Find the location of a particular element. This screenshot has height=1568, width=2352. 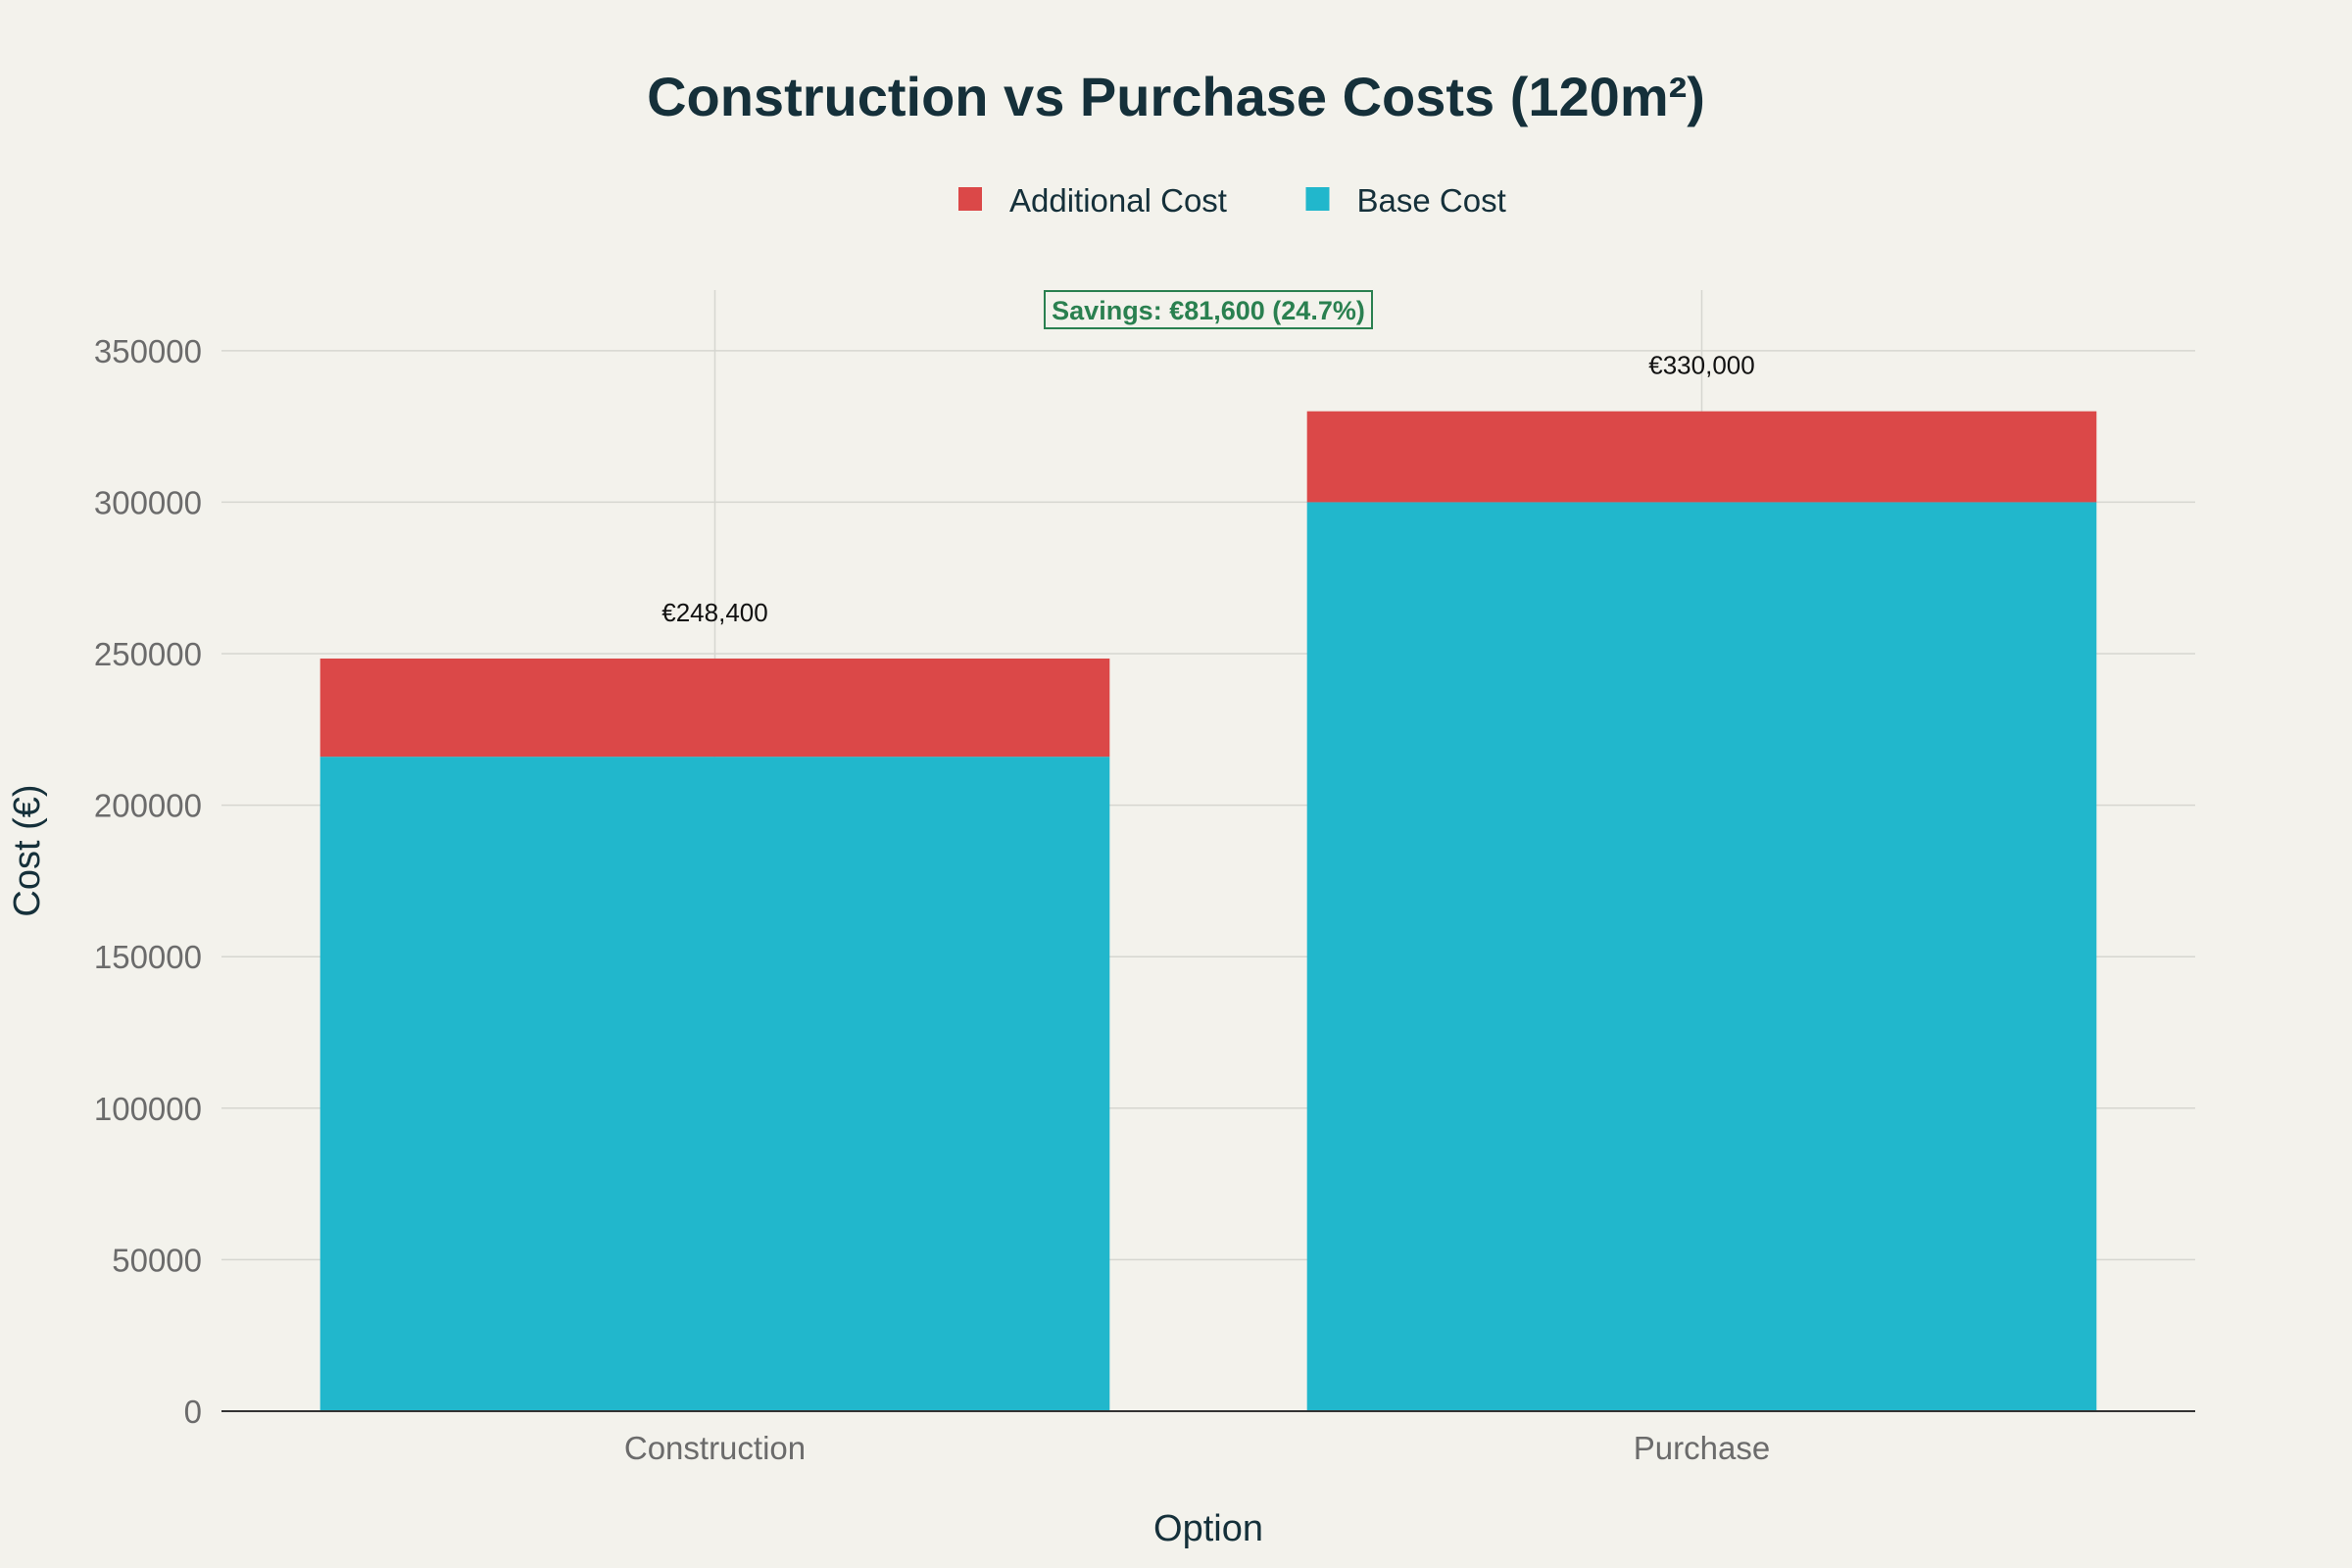

y-tick-label: 250000 is located at coordinates (148, 654).